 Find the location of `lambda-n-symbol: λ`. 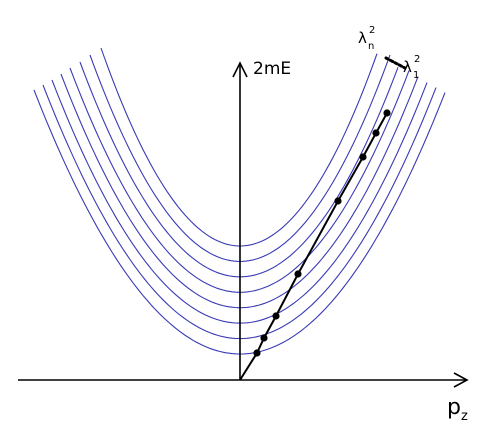

lambda-n-symbol: λ is located at coordinates (362, 38).